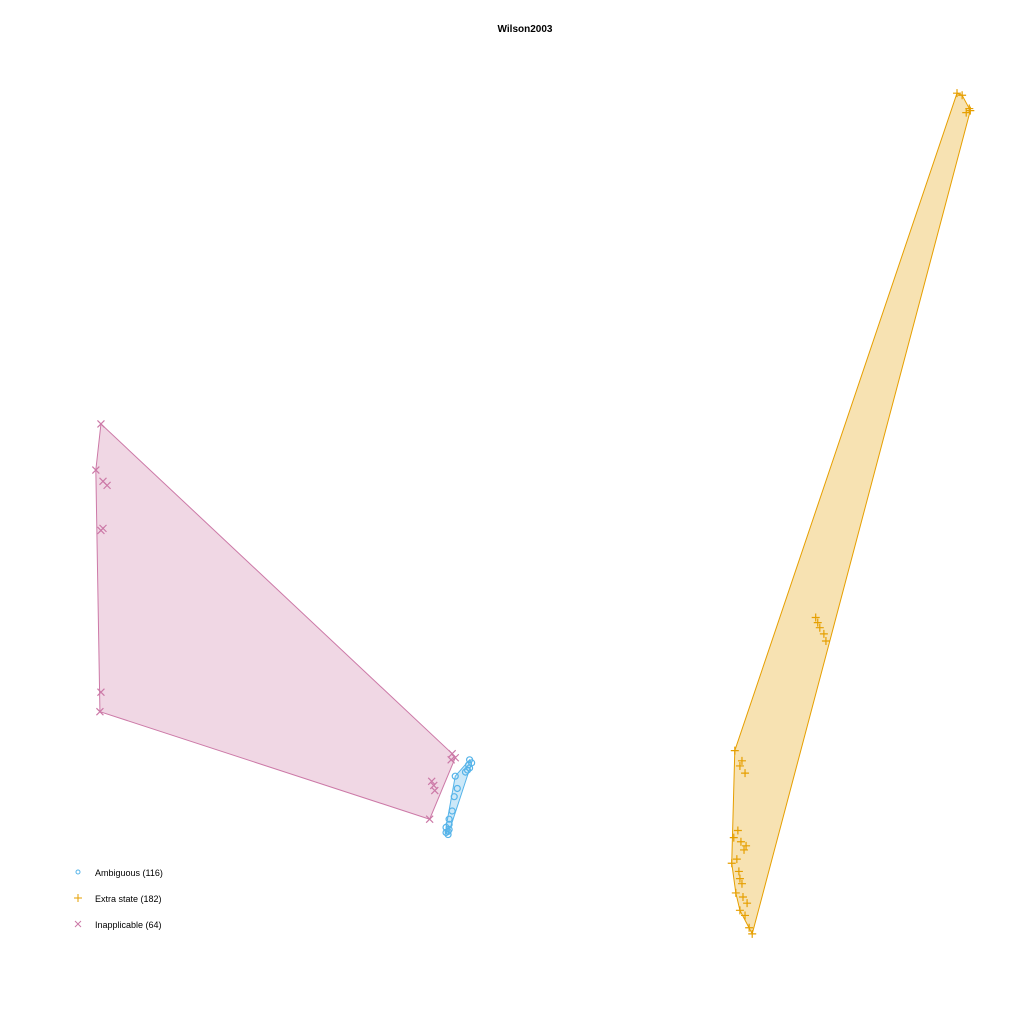 The image size is (1024, 1024). I want to click on legend-label: Ambiguous (116), so click(129, 873).